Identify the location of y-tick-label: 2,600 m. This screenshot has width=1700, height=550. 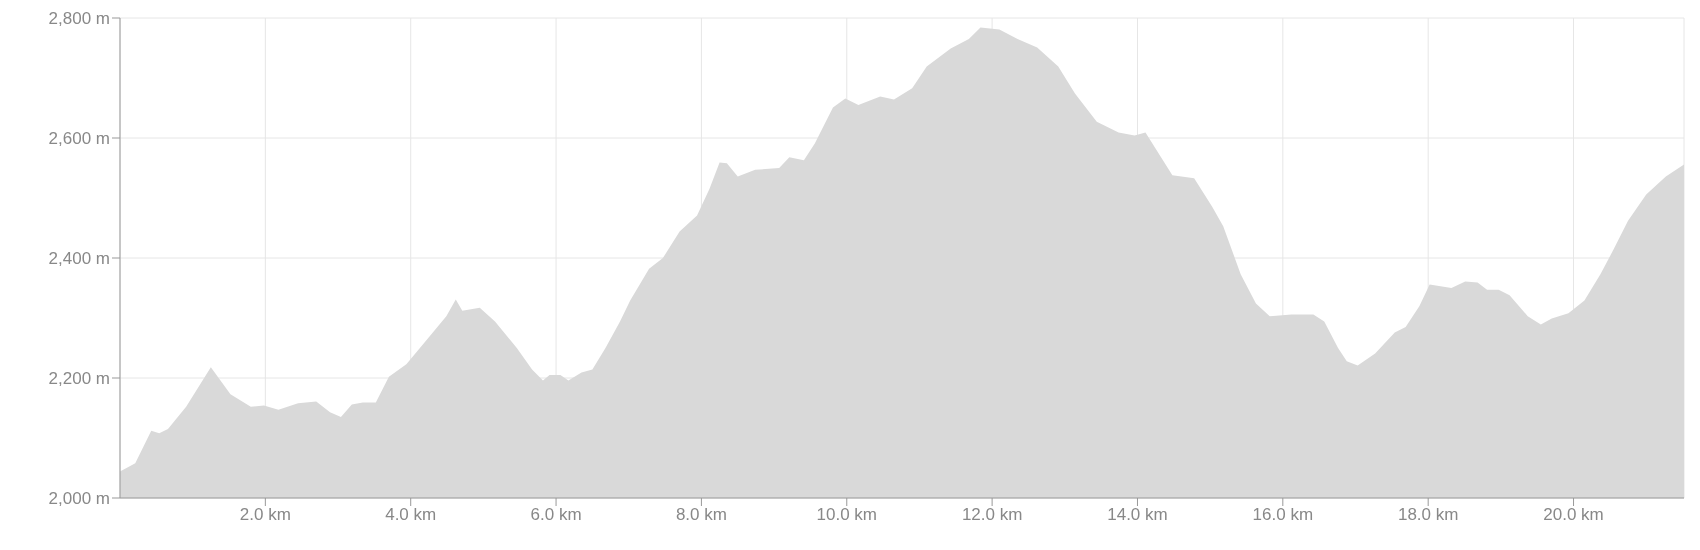
(79, 139).